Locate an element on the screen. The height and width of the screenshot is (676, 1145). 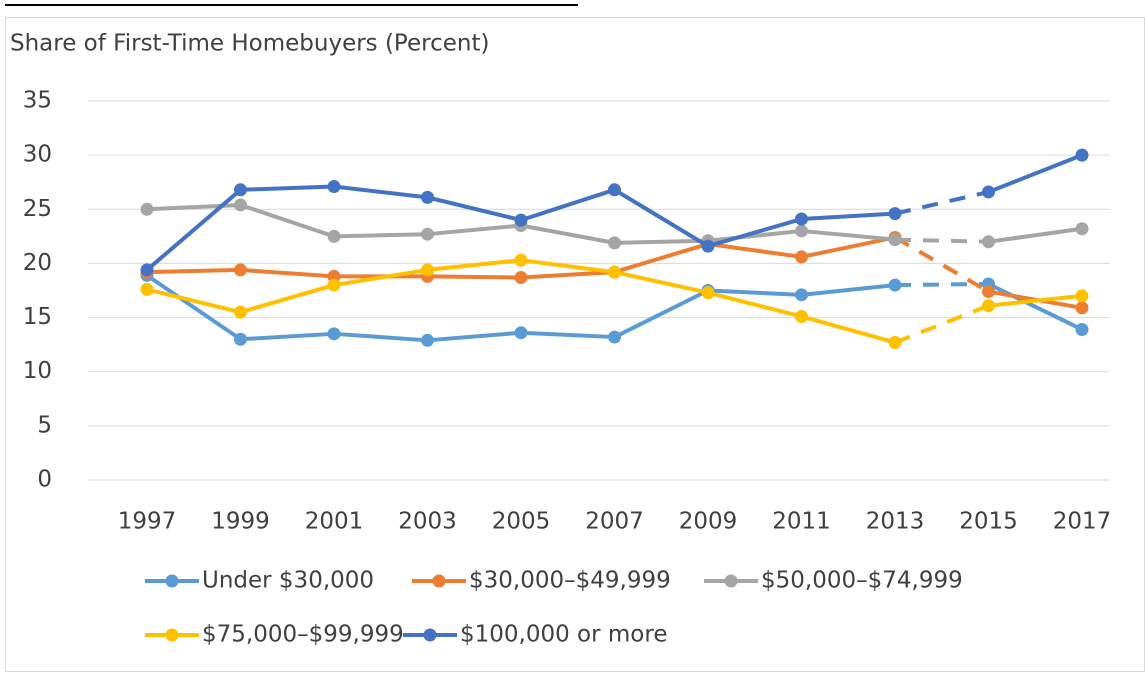
y-tick-label: 15 is located at coordinates (37, 317).